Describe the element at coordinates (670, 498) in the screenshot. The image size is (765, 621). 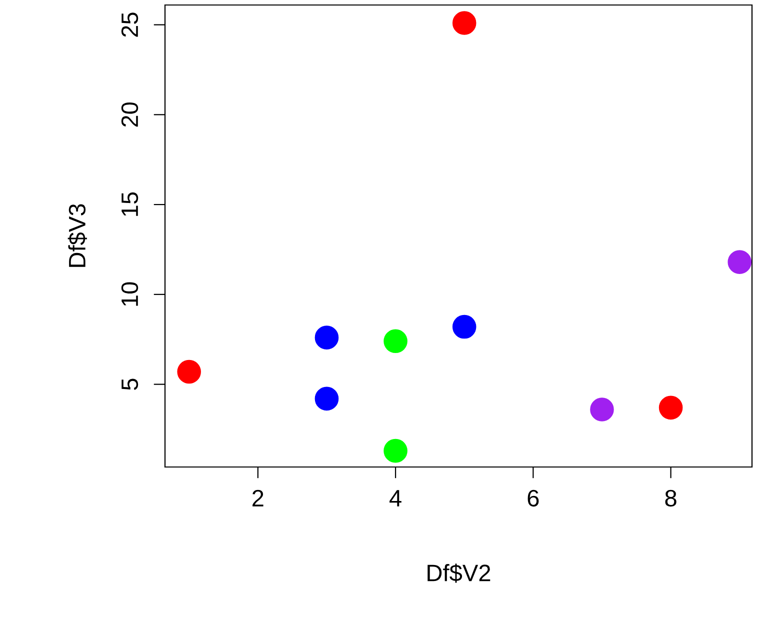
I see `x-tick-label: 8` at that location.